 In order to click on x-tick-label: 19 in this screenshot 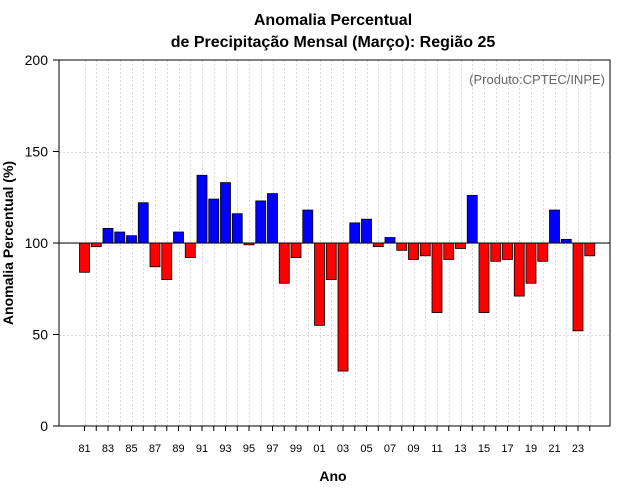, I will do `click(531, 449)`.